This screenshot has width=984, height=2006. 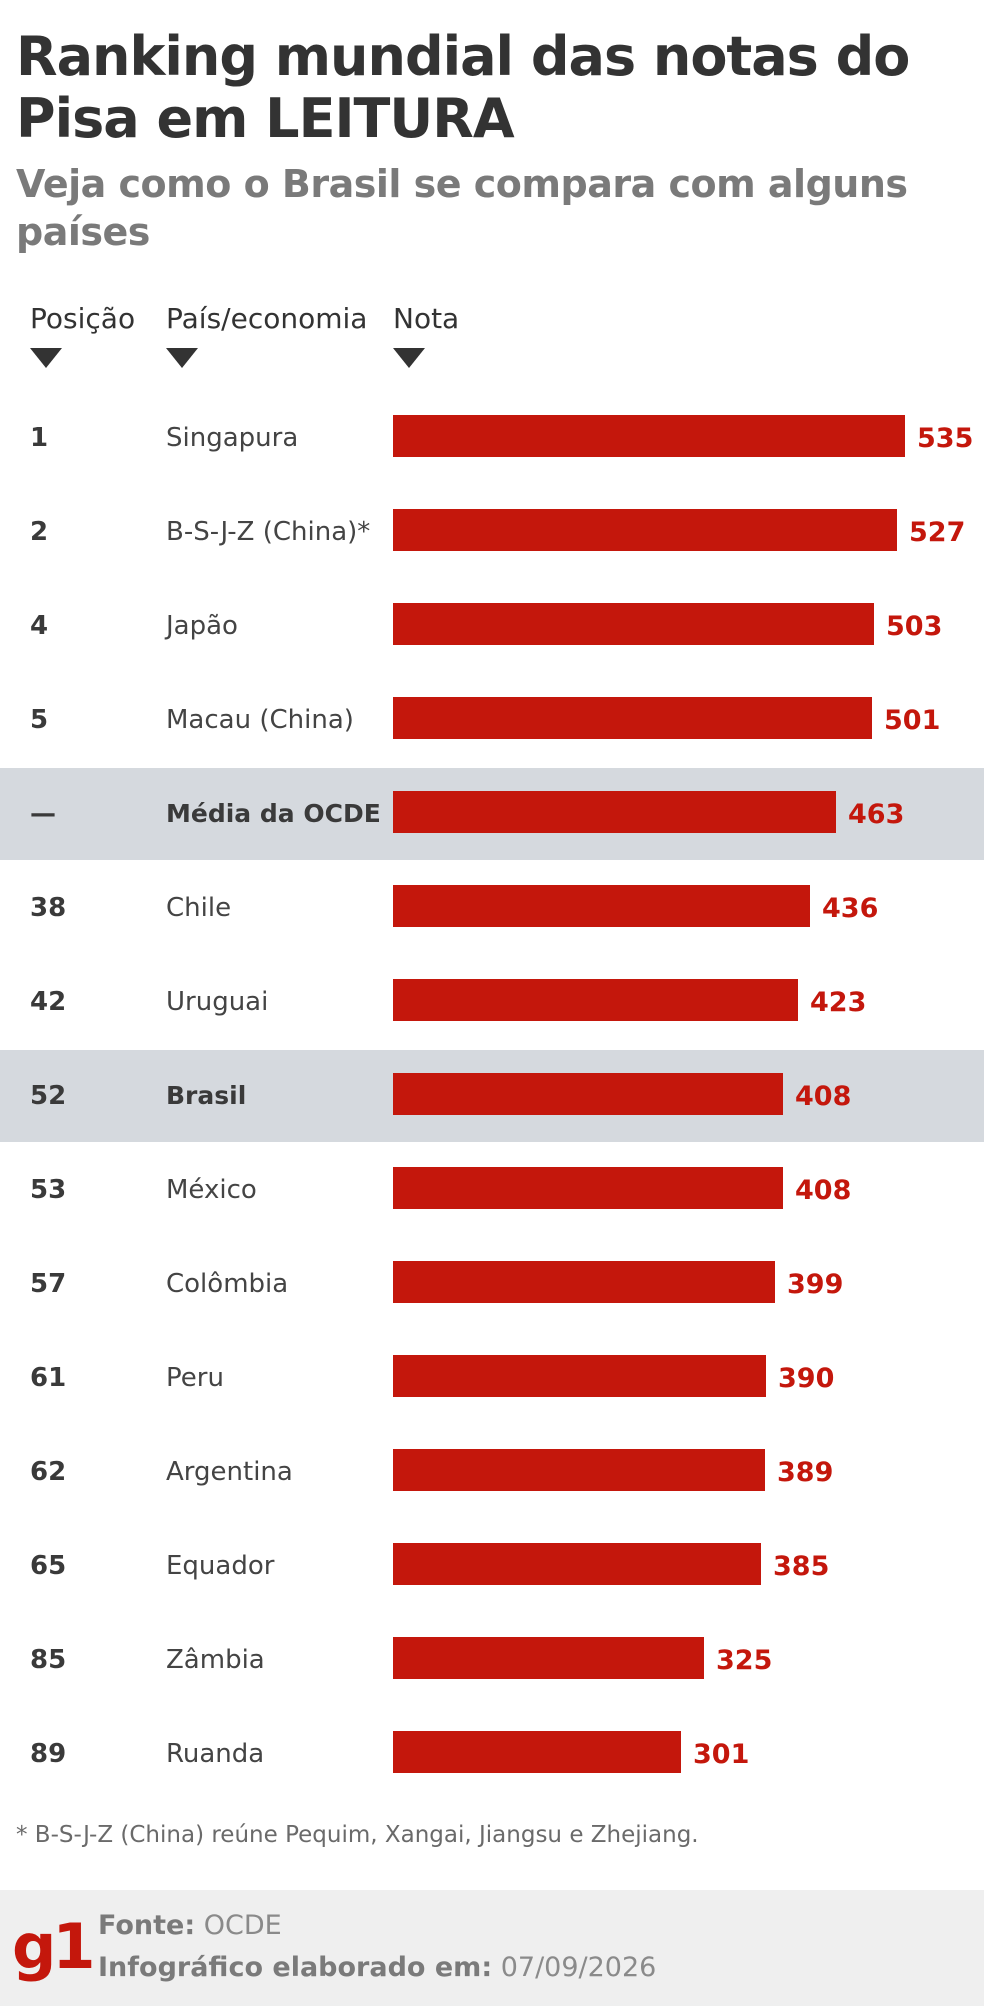 I want to click on table-row: 62 Argentina, so click(x=492, y=1472).